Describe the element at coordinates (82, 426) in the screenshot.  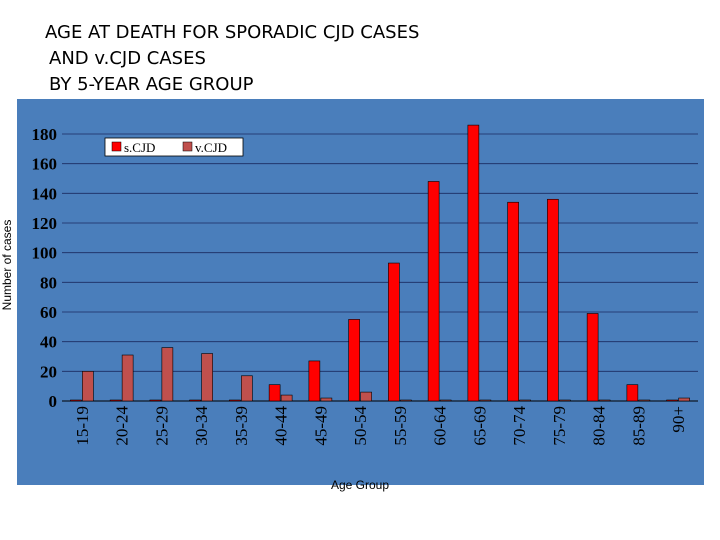
I see `x-tick-label: 15-19` at that location.